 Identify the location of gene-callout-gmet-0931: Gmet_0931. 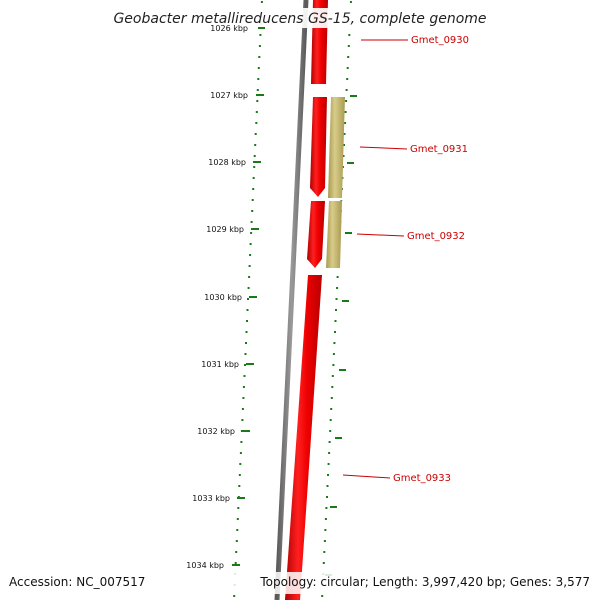
(413, 149).